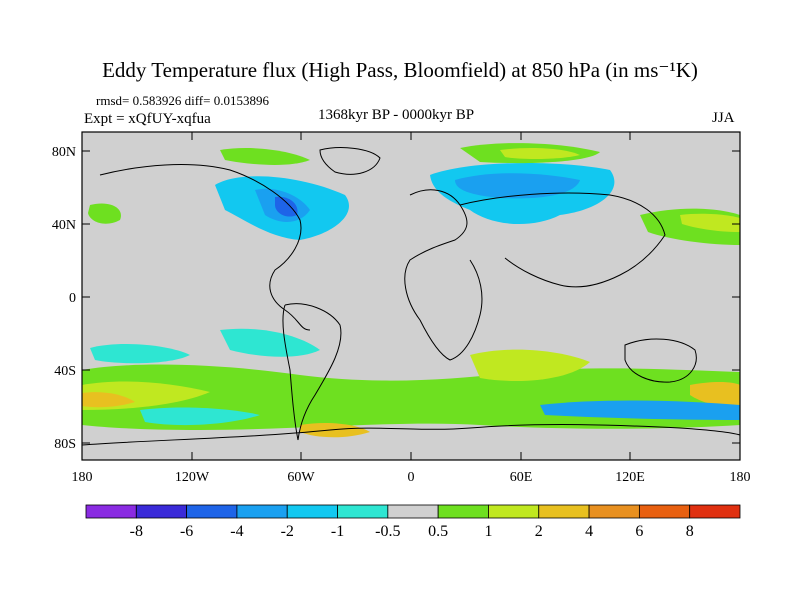  What do you see at coordinates (438, 531) in the screenshot?
I see `colorbar-label: 0.5` at bounding box center [438, 531].